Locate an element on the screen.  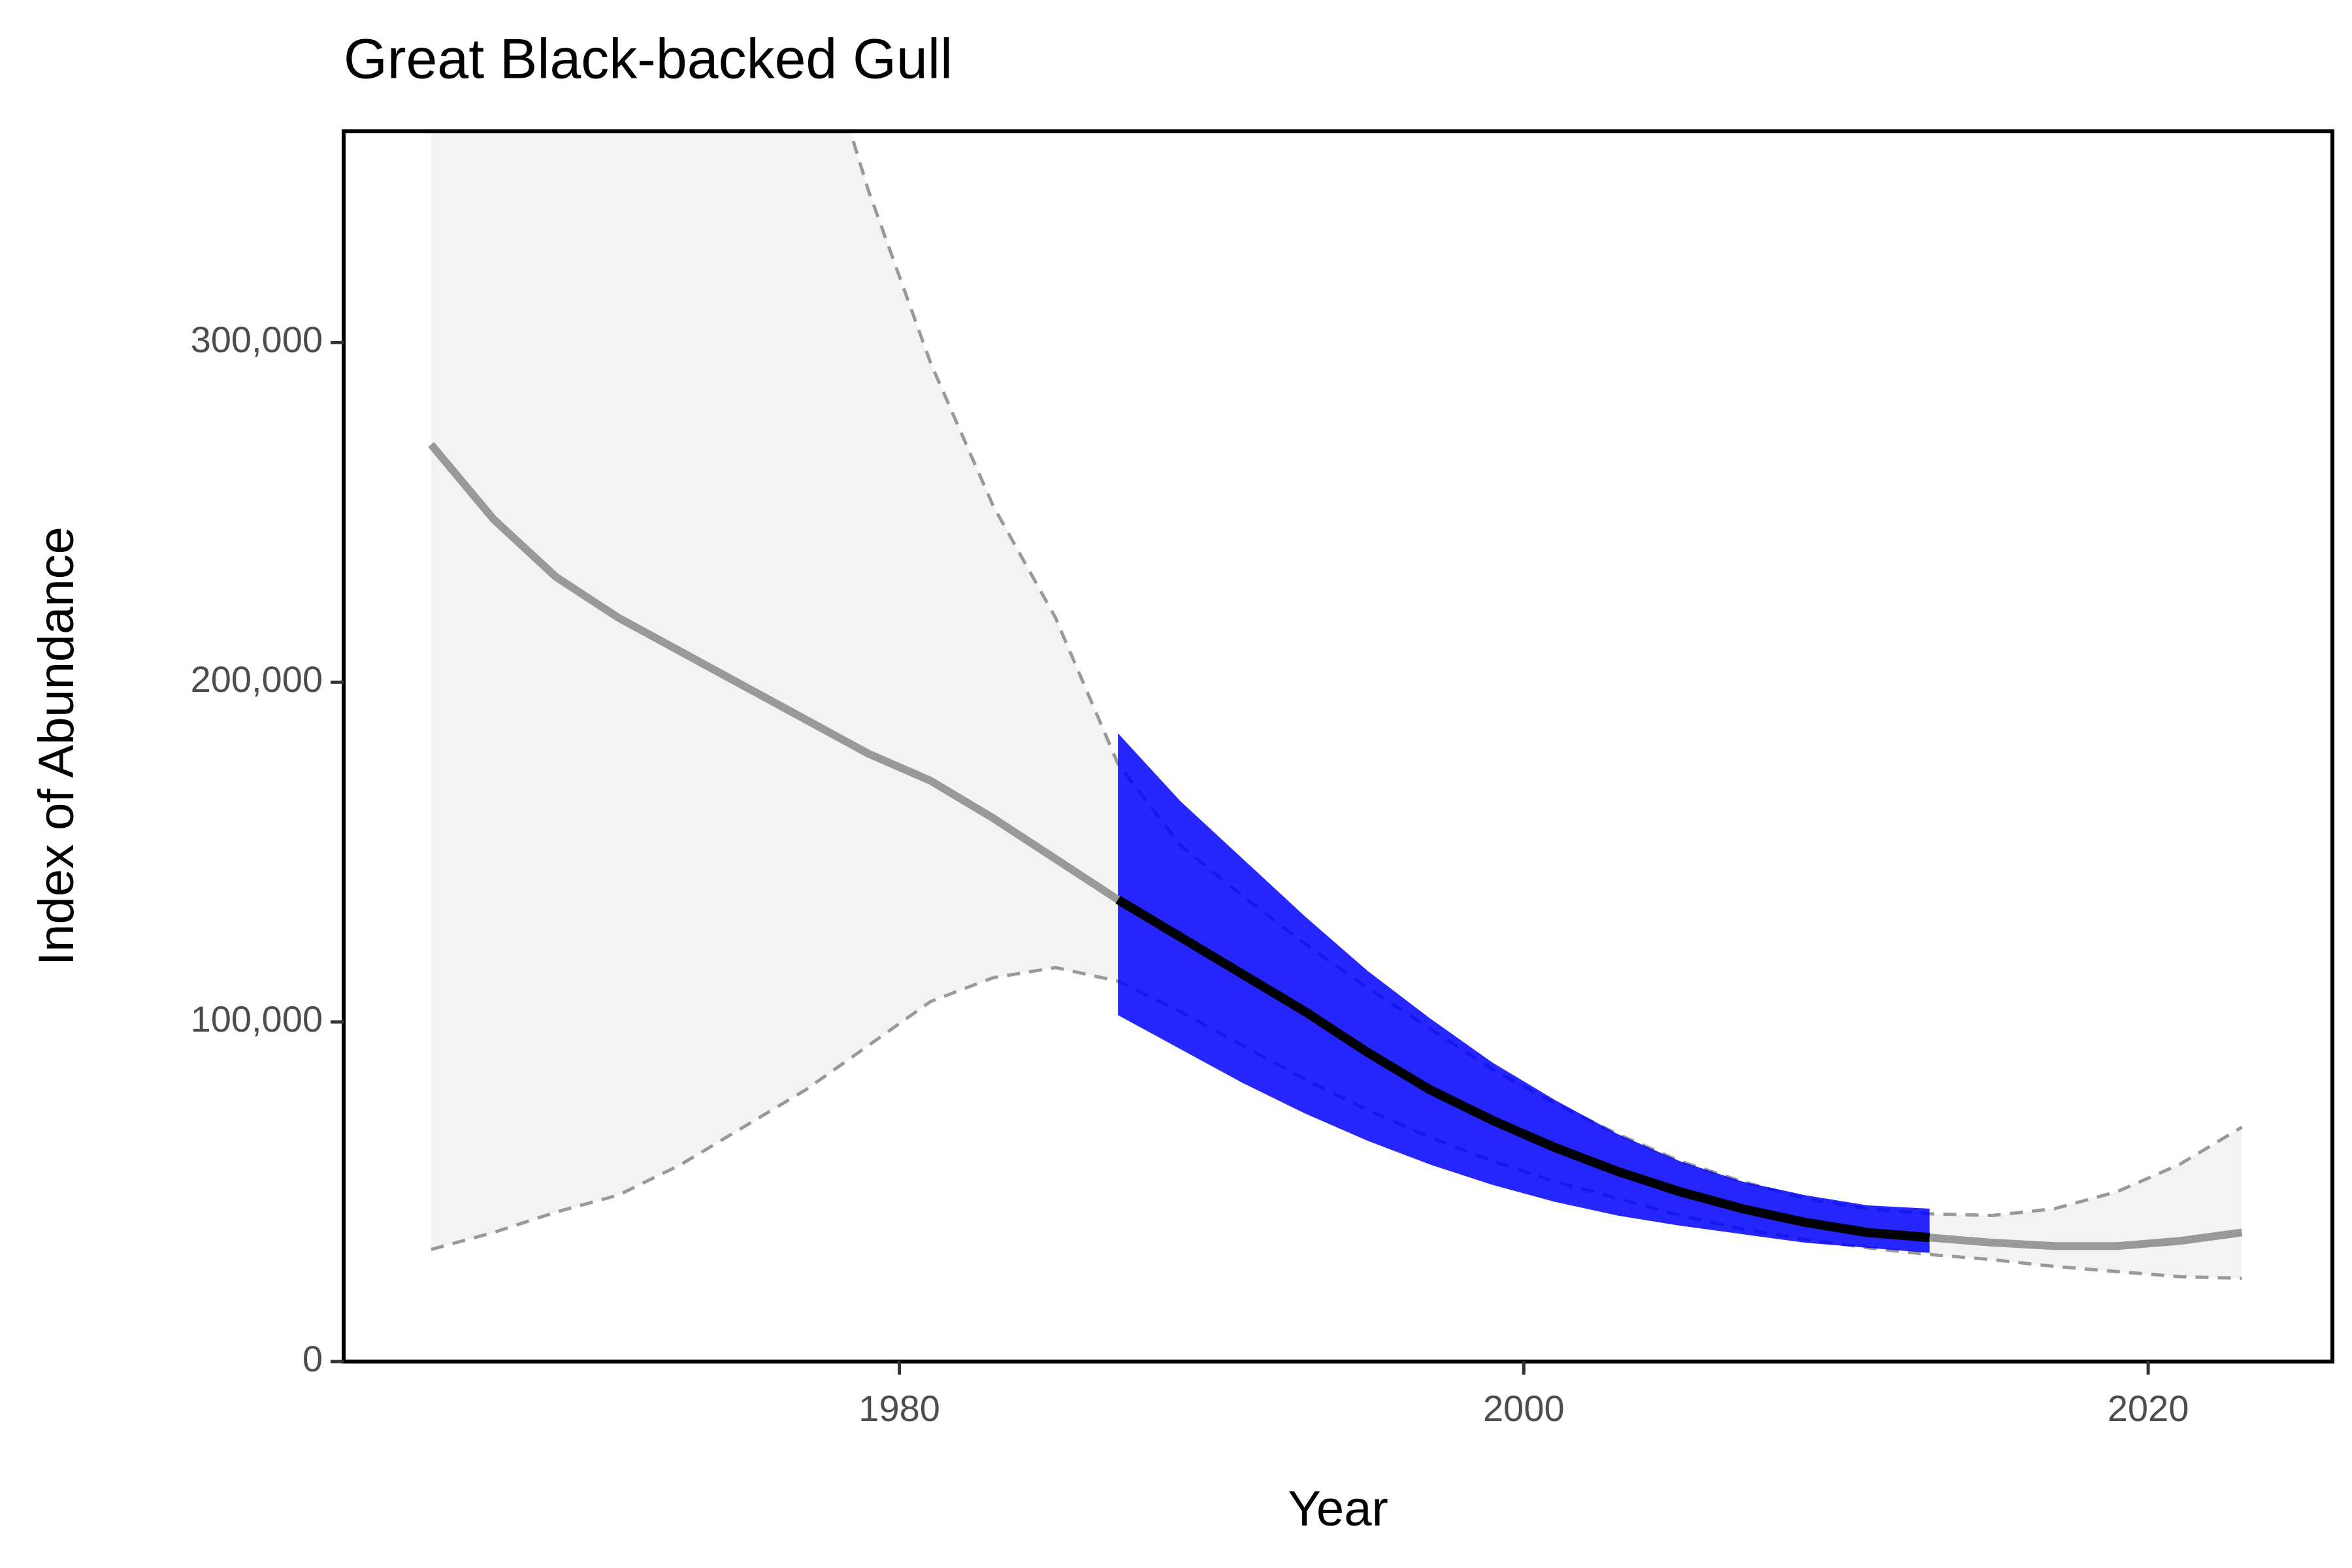
x-tick-label: 2000 is located at coordinates (1524, 1408).